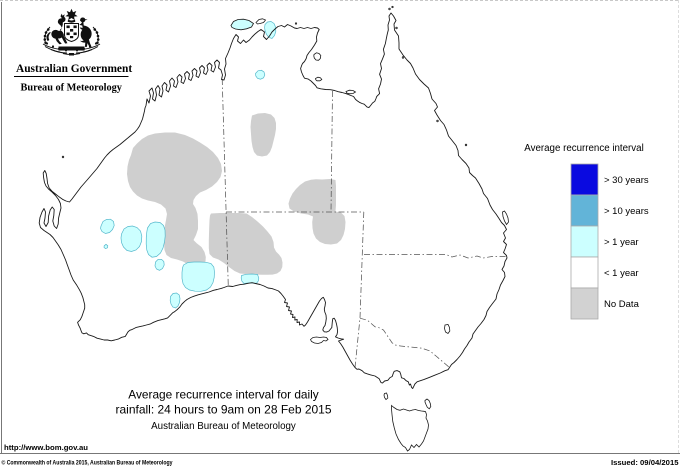 This screenshot has height=467, width=680. Describe the element at coordinates (224, 410) in the screenshot. I see `svg-text:rainfall: 24 hours to 9am on 2: rainfall: 24 hours to 9am on 28 Feb 2015` at that location.